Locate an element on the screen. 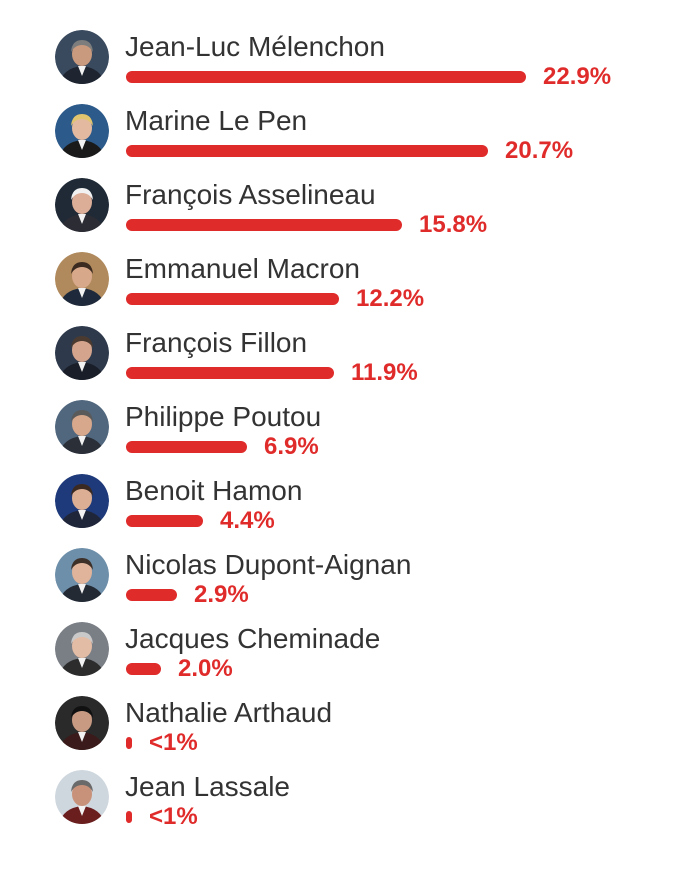 The height and width of the screenshot is (878, 700). chart-row: Nathalie Arthaud <1% is located at coordinates (350, 733).